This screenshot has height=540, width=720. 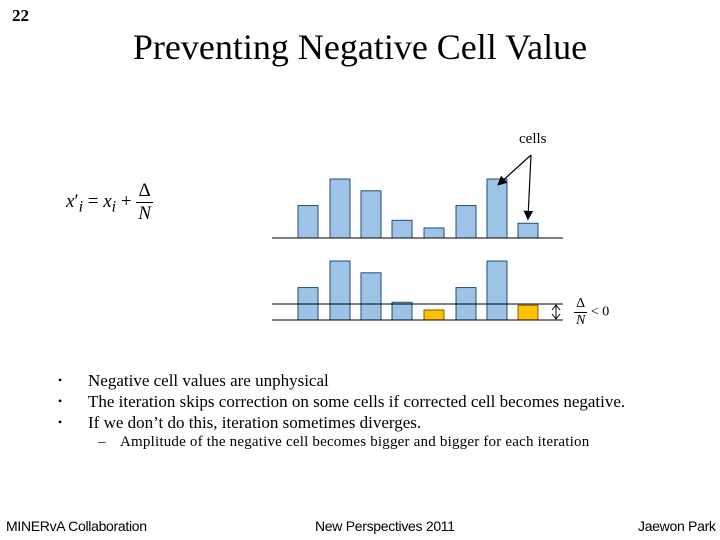 I want to click on formula-rhs-var: x, so click(x=107, y=201).